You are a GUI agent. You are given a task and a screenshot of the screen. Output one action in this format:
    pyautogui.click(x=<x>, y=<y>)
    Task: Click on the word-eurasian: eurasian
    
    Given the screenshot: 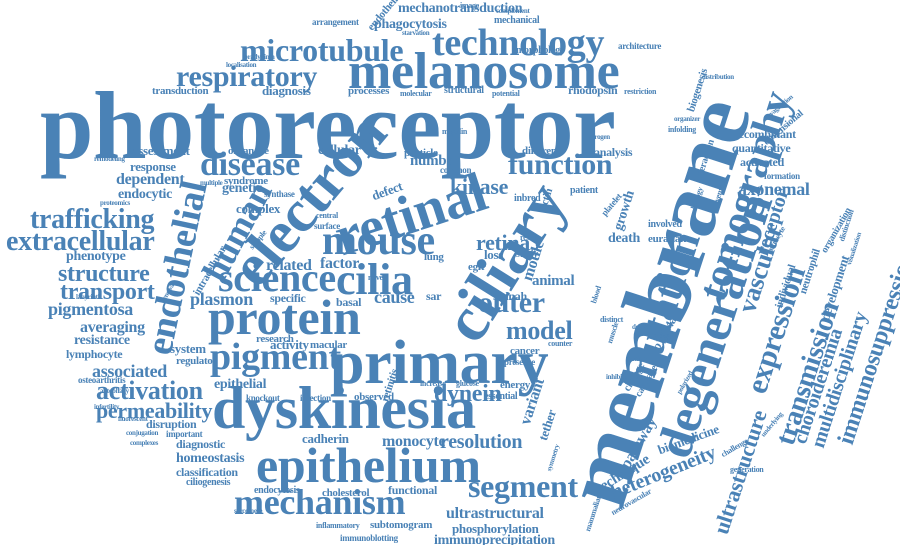 What is the action you would take?
    pyautogui.click(x=667, y=239)
    